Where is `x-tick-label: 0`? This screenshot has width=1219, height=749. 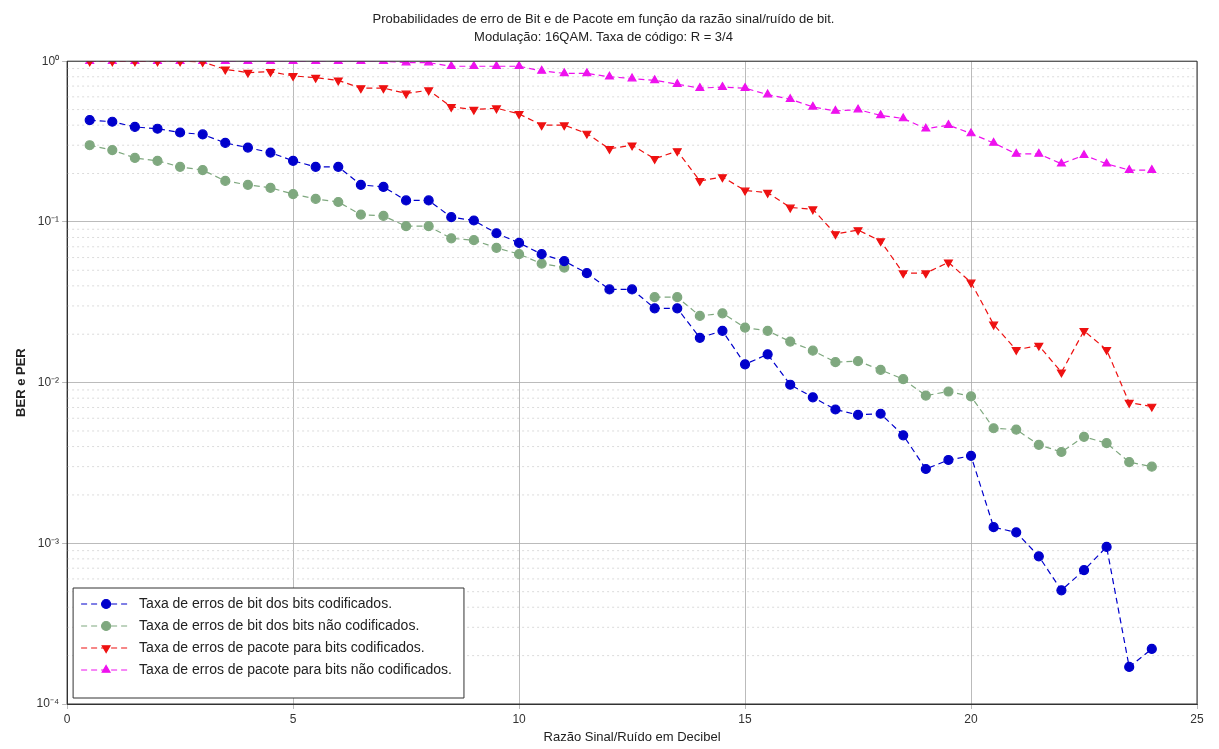 x-tick-label: 0 is located at coordinates (67, 718).